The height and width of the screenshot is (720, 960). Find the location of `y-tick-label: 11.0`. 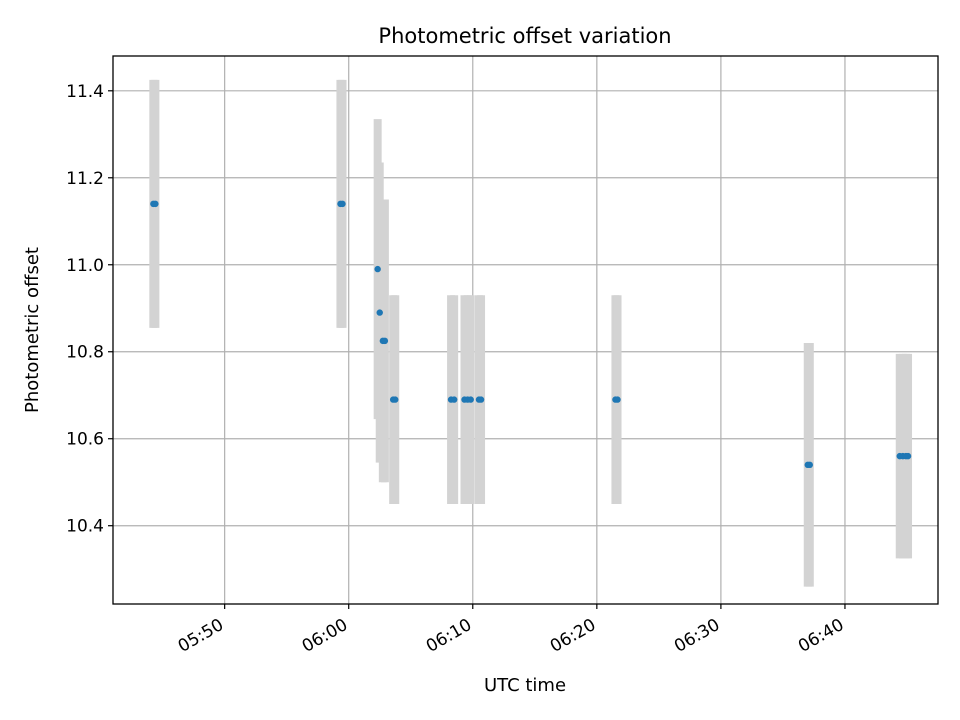

y-tick-label: 11.0 is located at coordinates (85, 266).